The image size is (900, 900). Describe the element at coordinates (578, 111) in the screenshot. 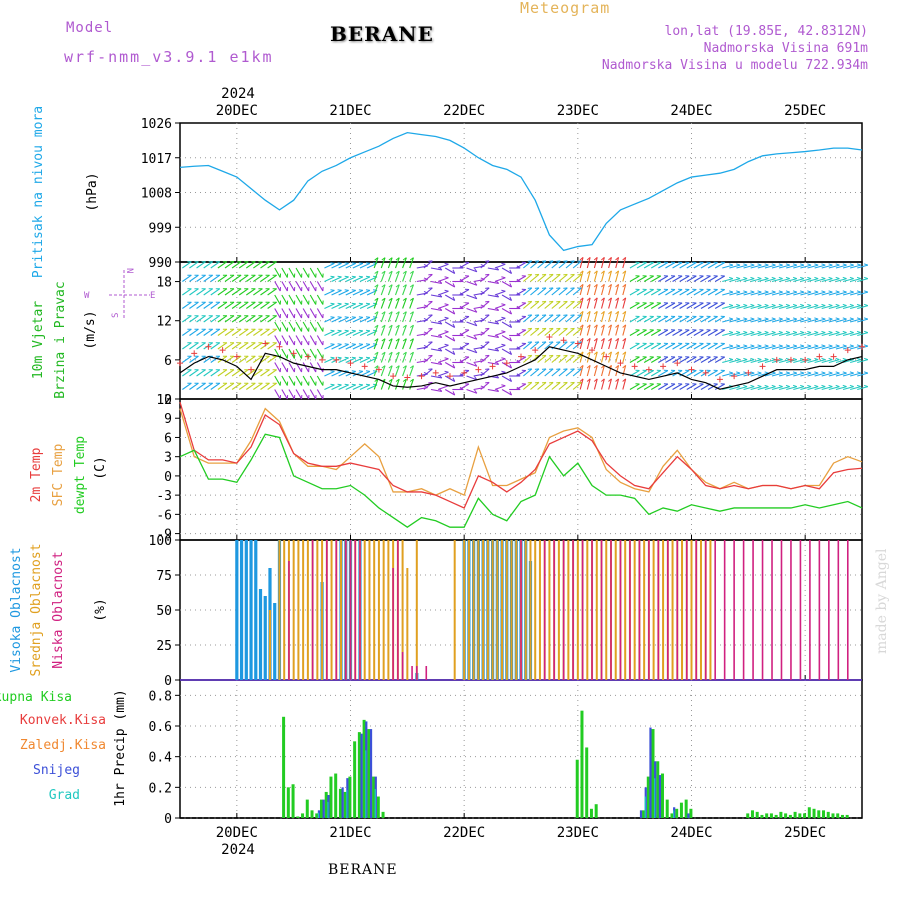

I see `top-day-label: 23DEC` at that location.